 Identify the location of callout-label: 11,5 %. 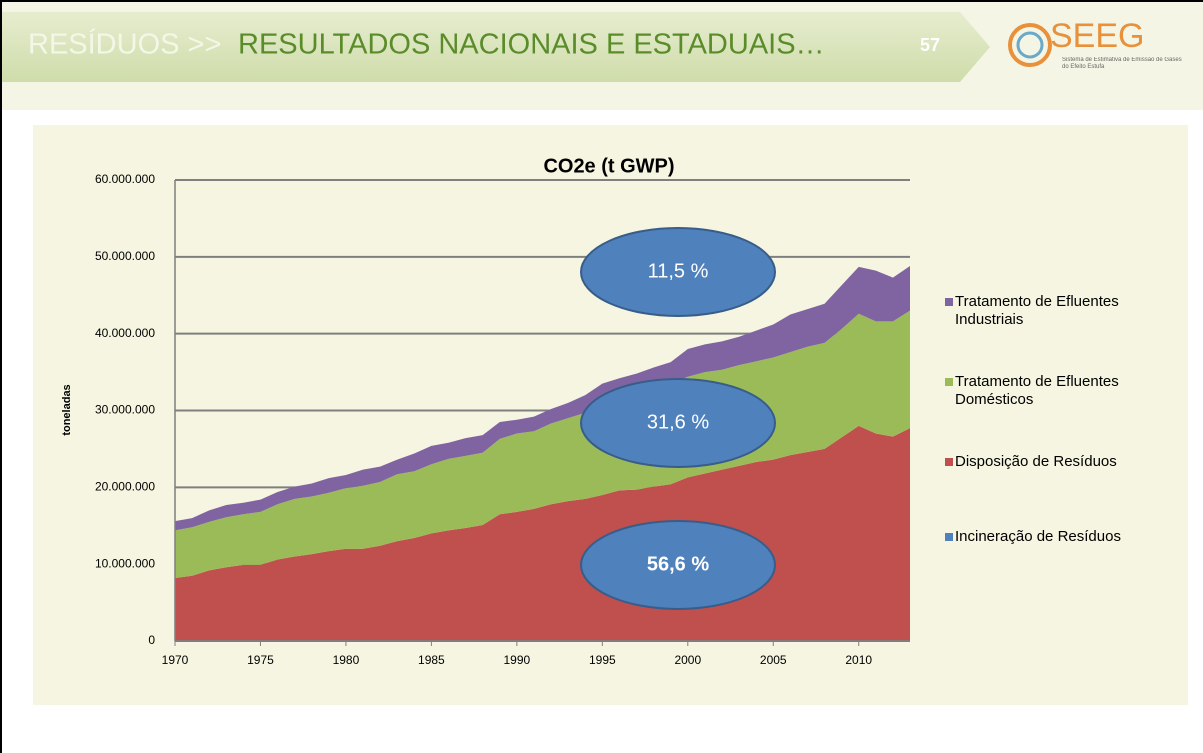
(678, 271).